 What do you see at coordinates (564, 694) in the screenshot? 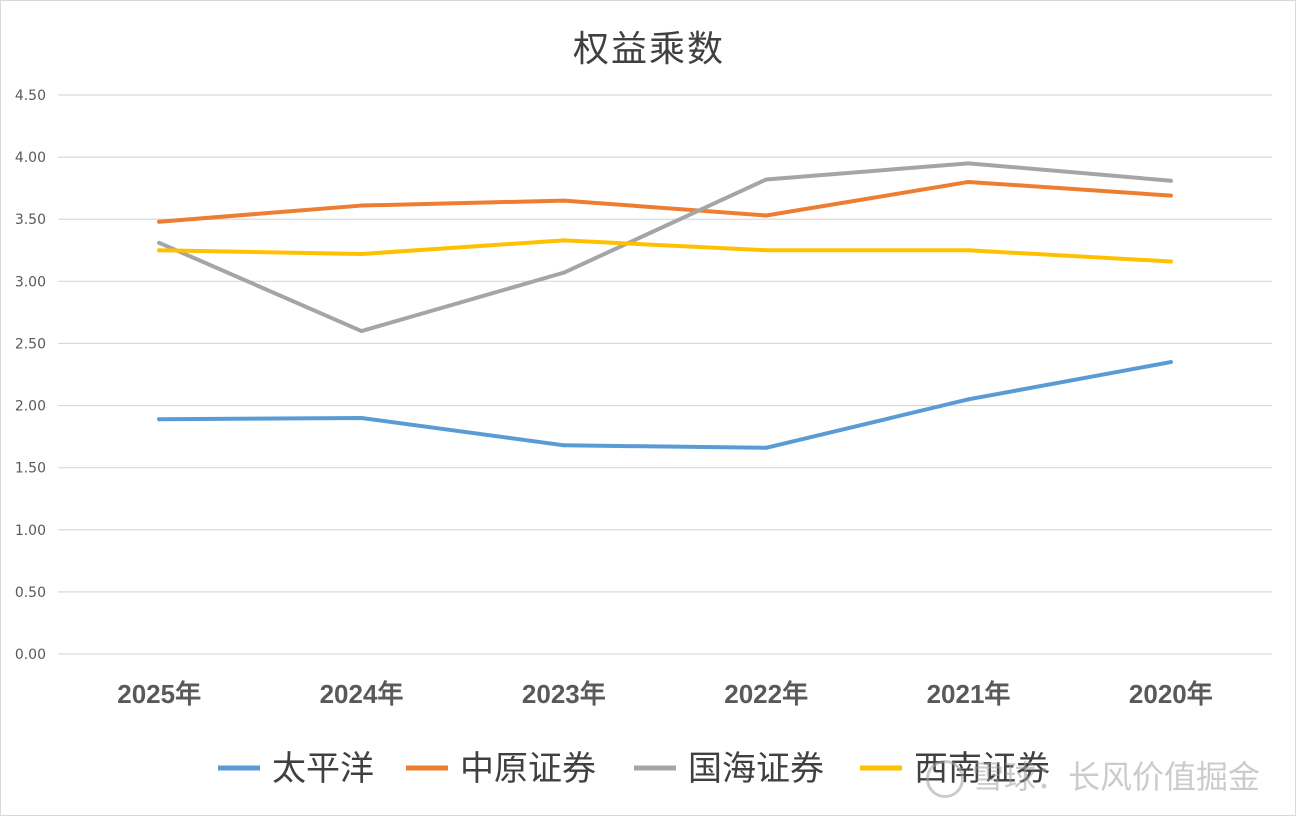
I see `x-tick-label: 2023年` at bounding box center [564, 694].